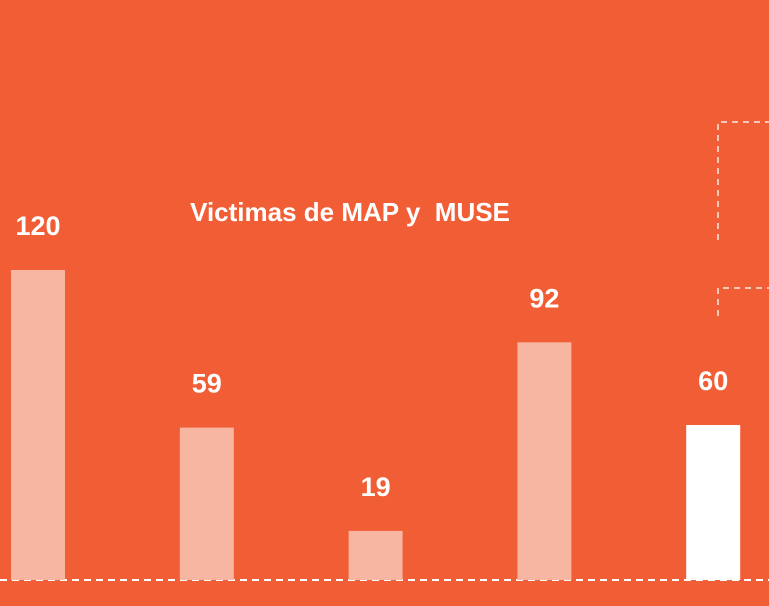 The width and height of the screenshot is (769, 606). What do you see at coordinates (713, 381) in the screenshot?
I see `value-label: 60` at bounding box center [713, 381].